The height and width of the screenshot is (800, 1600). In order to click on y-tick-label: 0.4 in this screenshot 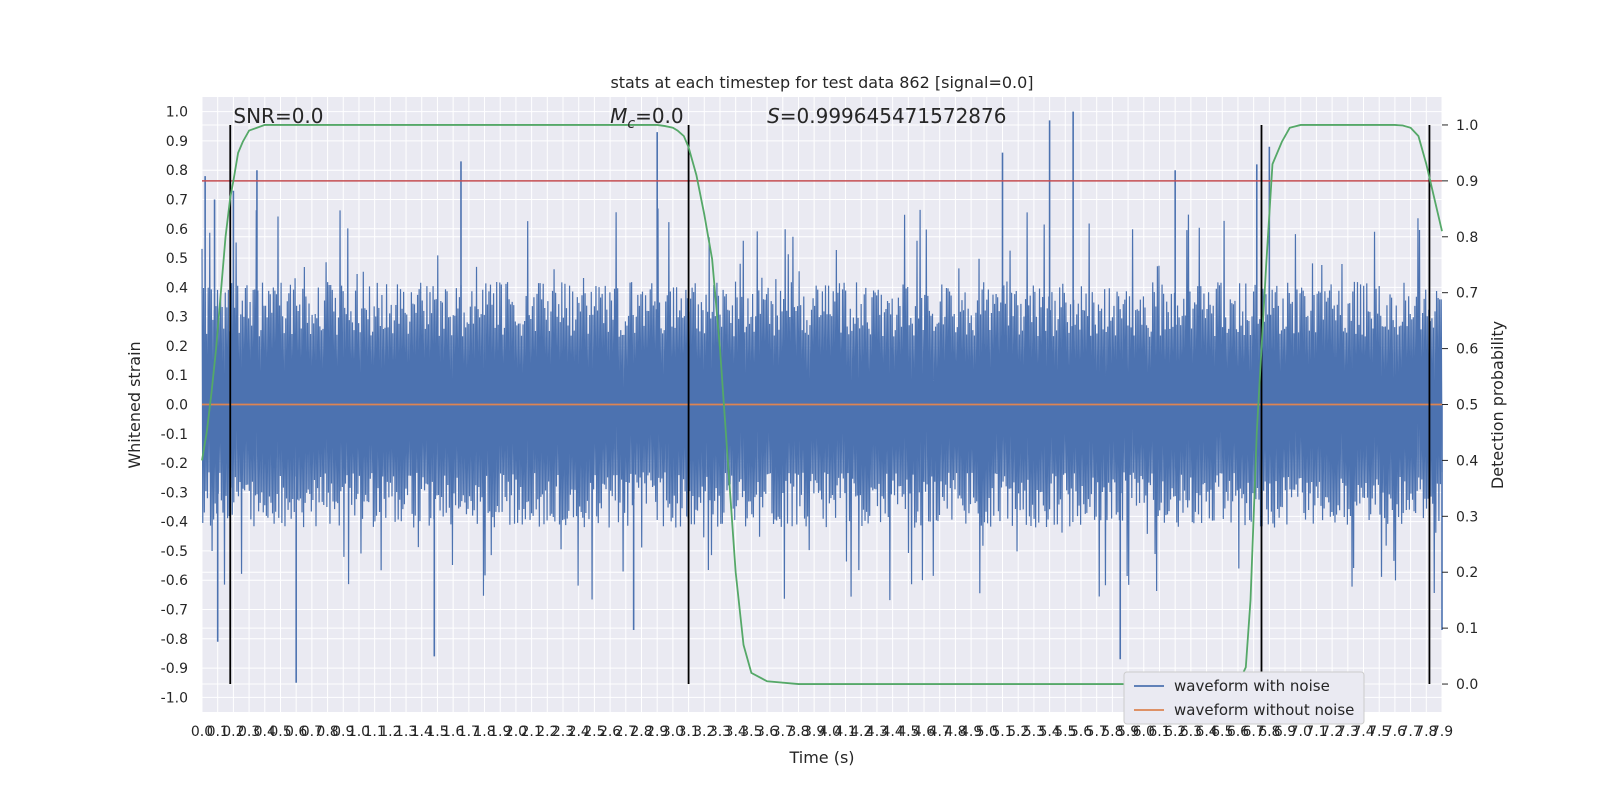, I will do `click(177, 288)`.